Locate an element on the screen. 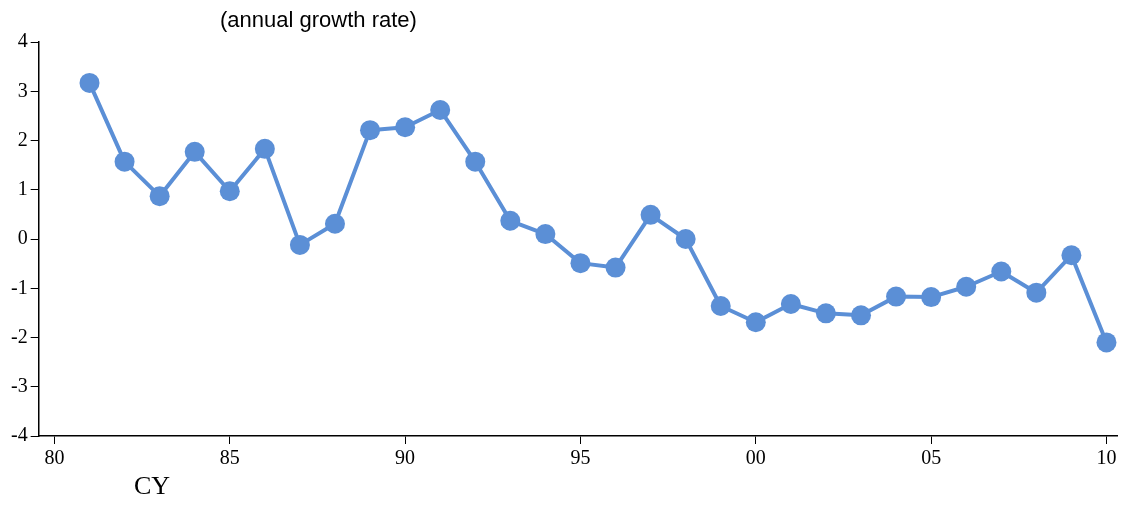 The height and width of the screenshot is (519, 1135). x-tick-label: 05 is located at coordinates (931, 457).